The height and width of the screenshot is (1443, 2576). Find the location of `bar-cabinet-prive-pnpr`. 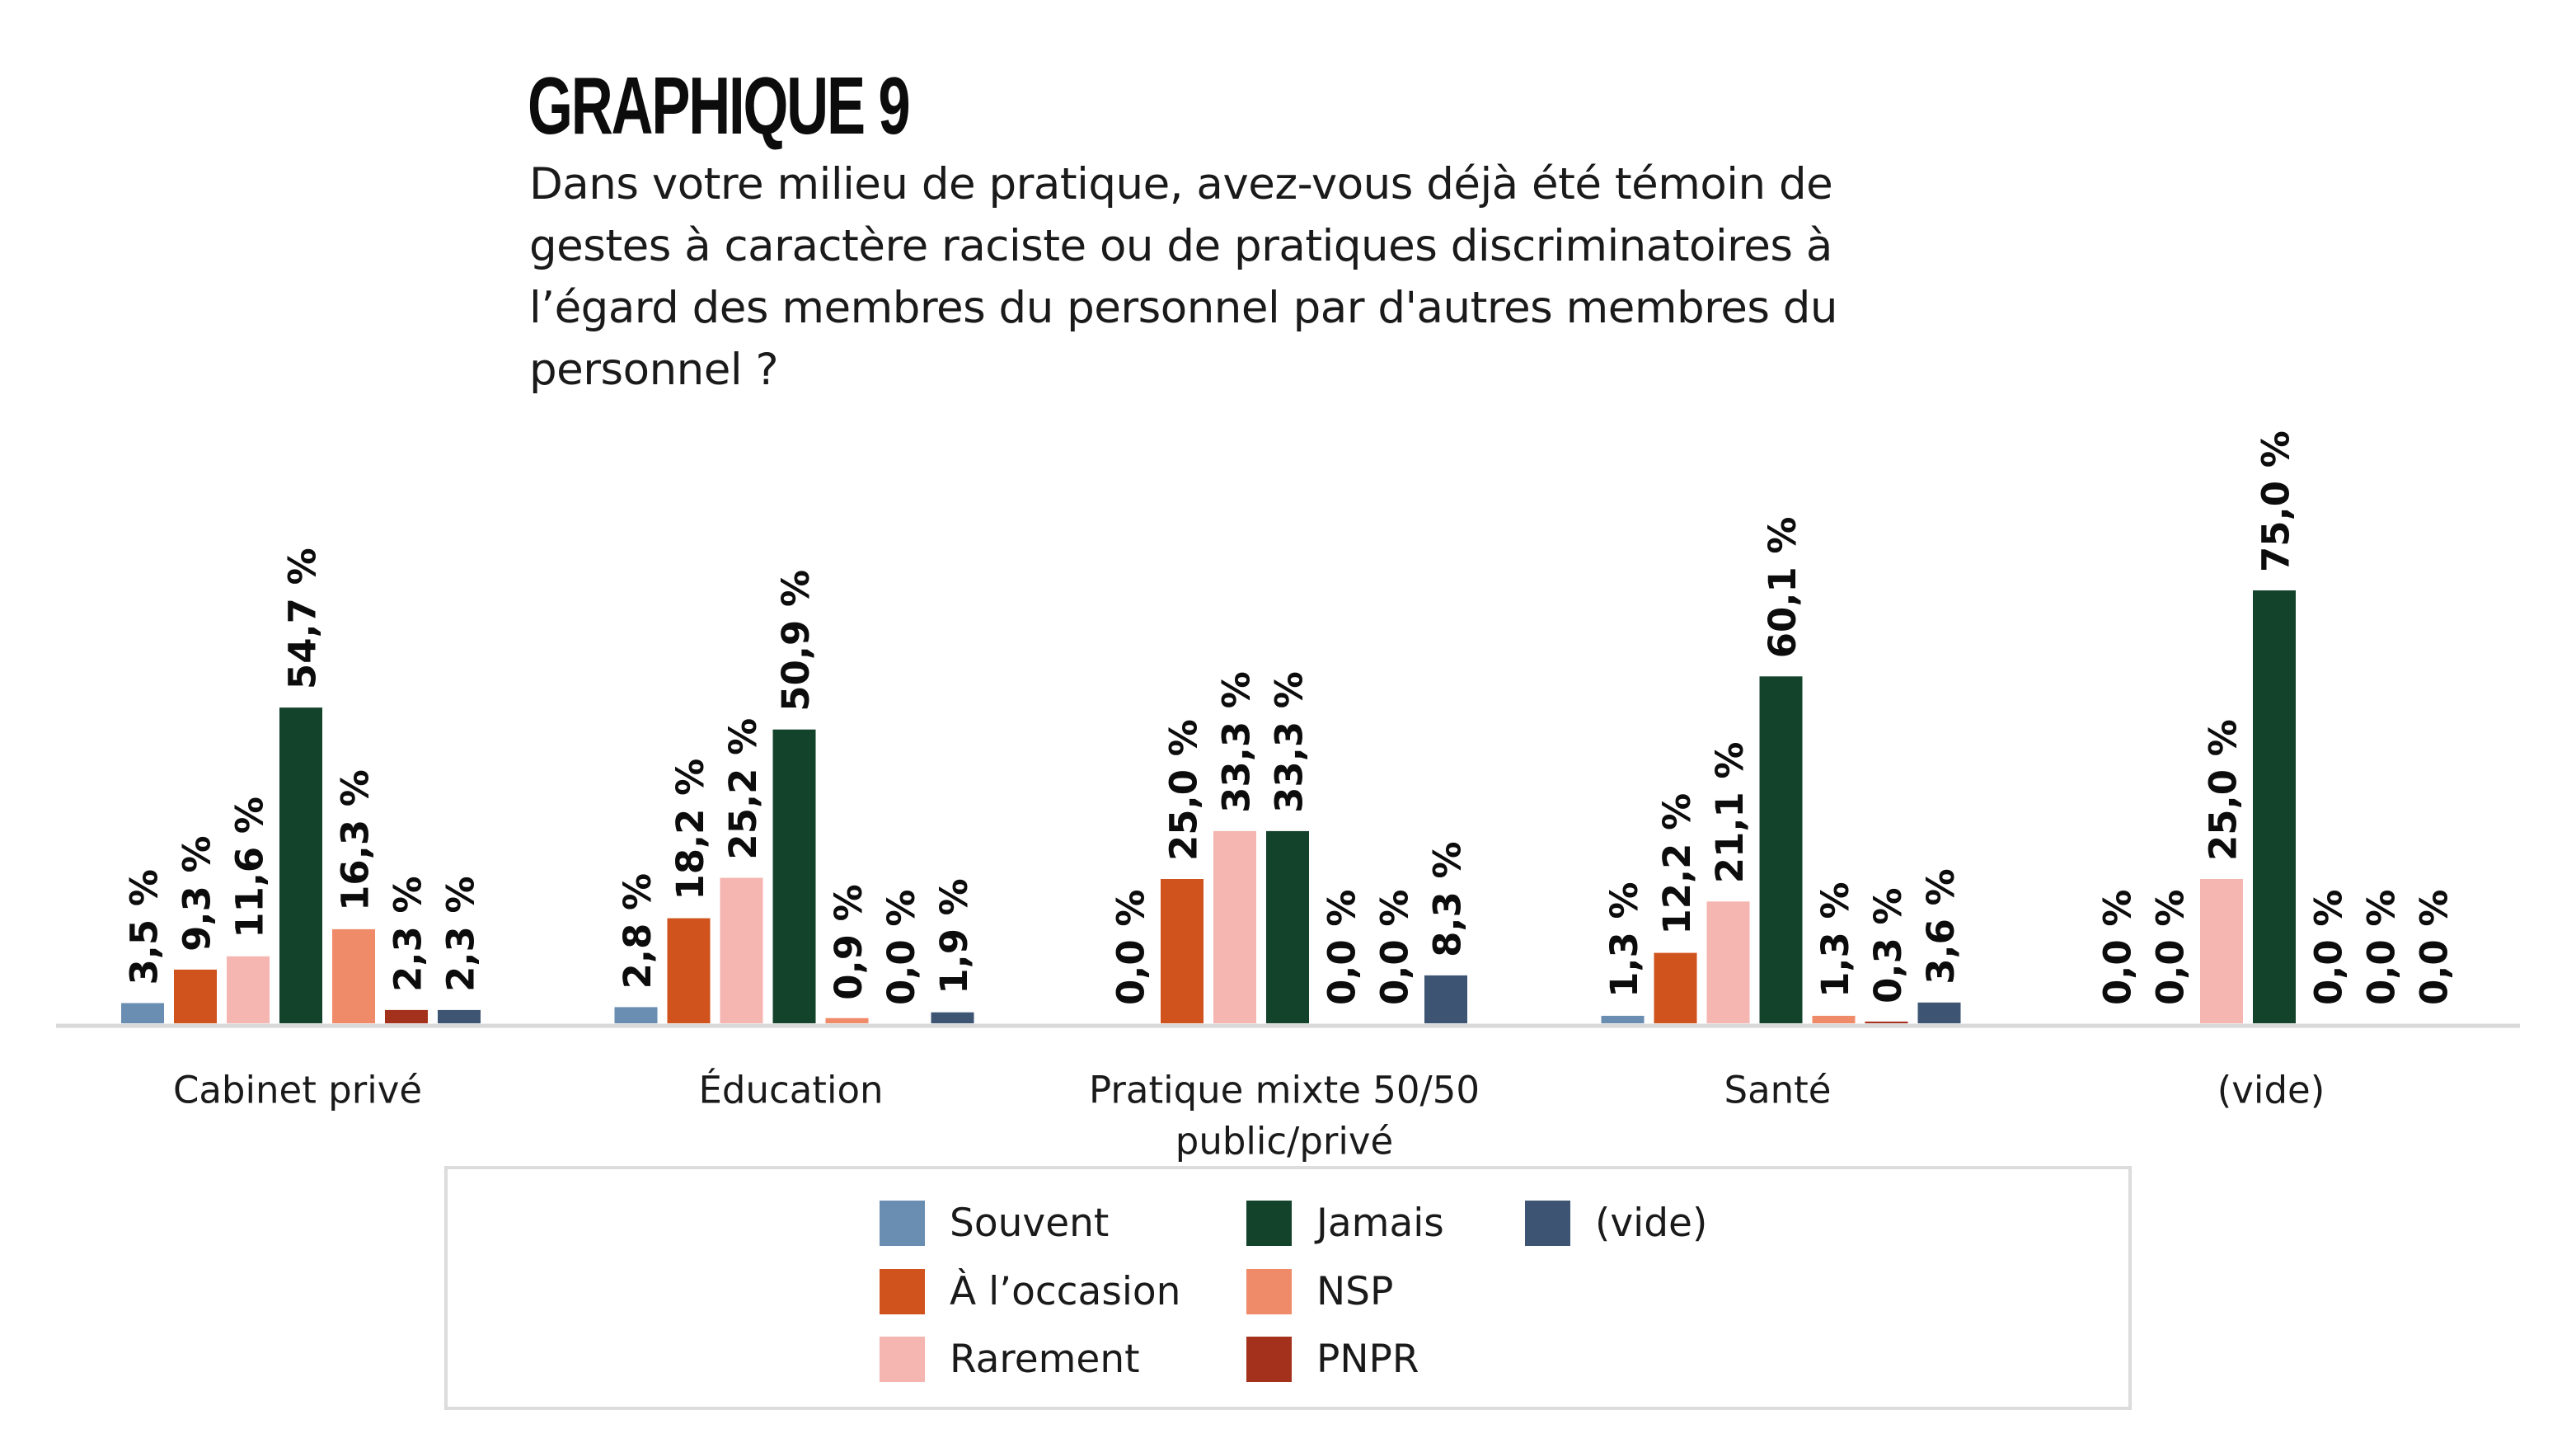

bar-cabinet-prive-pnpr is located at coordinates (407, 1016).